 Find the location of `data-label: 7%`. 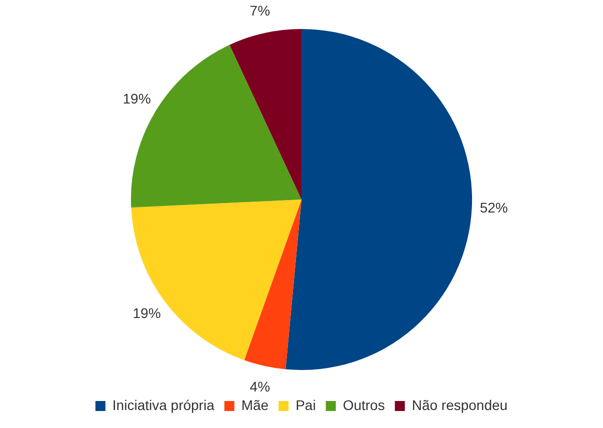

data-label: 7% is located at coordinates (260, 10).